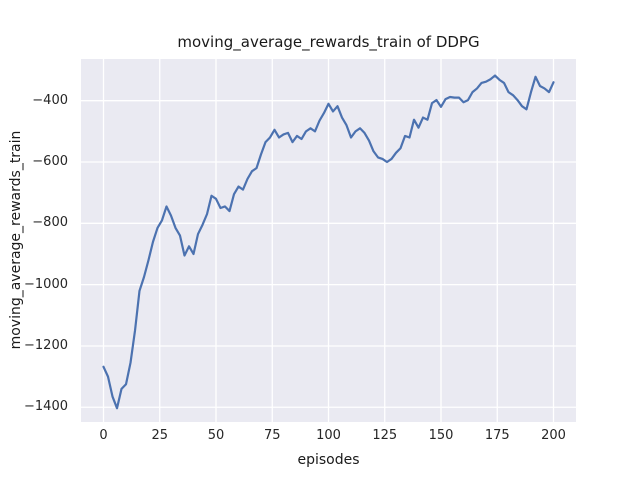  I want to click on x-tick-label: 100, so click(328, 435).